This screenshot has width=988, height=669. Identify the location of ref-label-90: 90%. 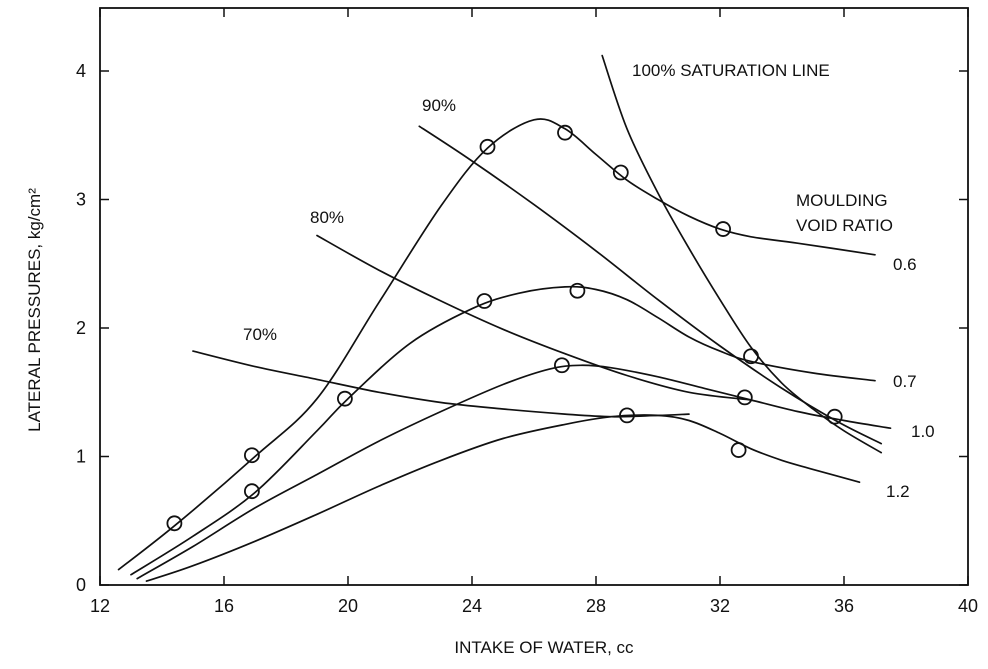
(439, 105).